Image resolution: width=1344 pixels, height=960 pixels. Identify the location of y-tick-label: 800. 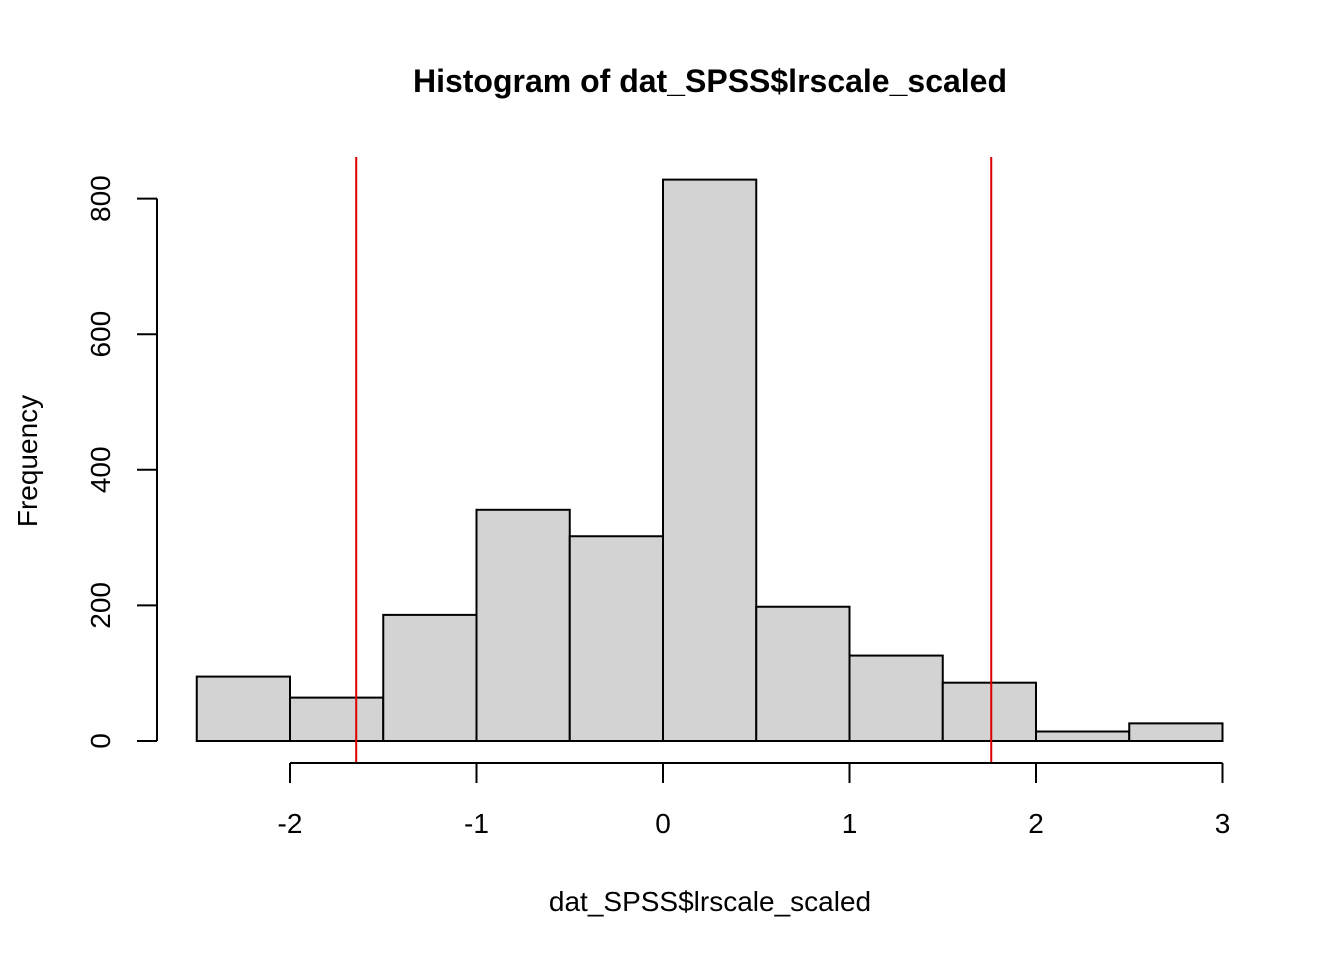
(100, 198).